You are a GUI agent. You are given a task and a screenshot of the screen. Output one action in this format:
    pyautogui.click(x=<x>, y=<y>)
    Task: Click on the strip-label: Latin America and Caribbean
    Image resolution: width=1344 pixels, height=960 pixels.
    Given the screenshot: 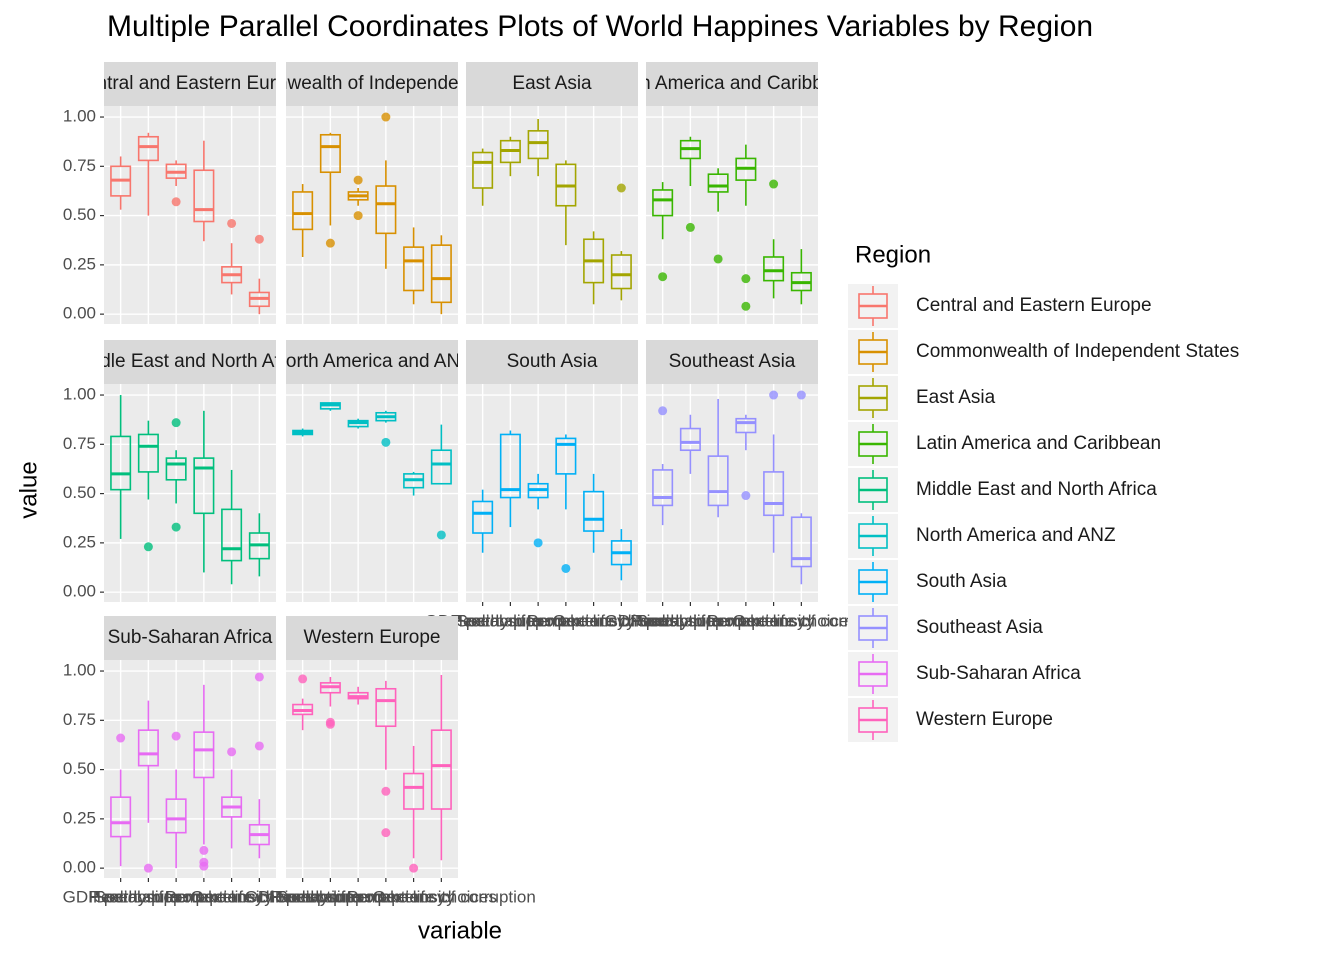 What is the action you would take?
    pyautogui.click(x=731, y=83)
    